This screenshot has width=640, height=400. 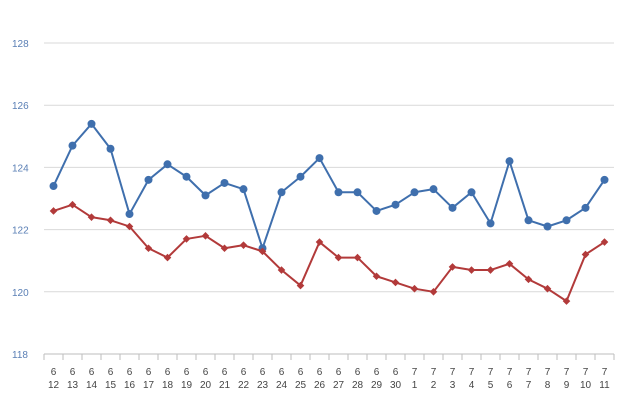 What do you see at coordinates (20, 200) in the screenshot?
I see `y-axis: 118 120 122 124 126 128` at bounding box center [20, 200].